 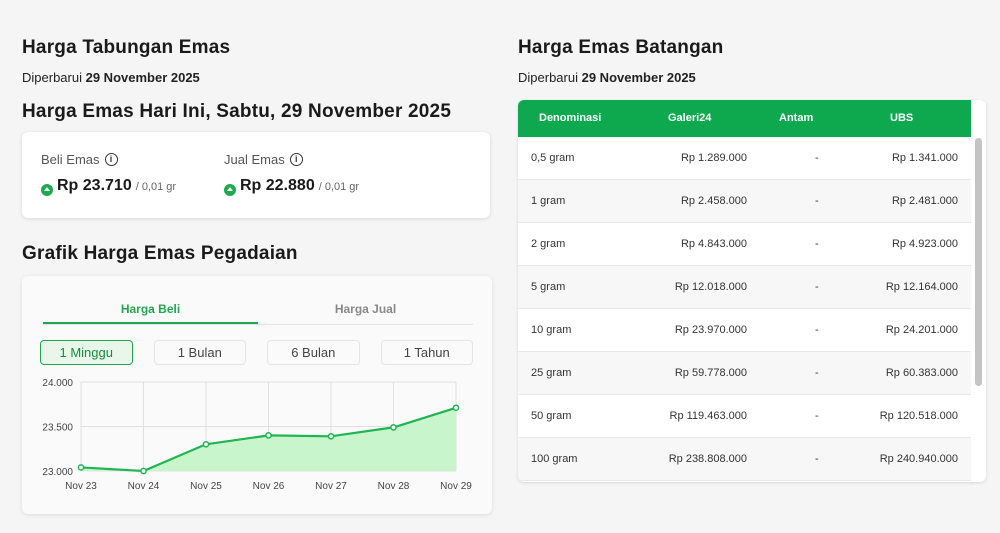 I want to click on cell-ubs: Rp 120.518.000, so click(x=918, y=416).